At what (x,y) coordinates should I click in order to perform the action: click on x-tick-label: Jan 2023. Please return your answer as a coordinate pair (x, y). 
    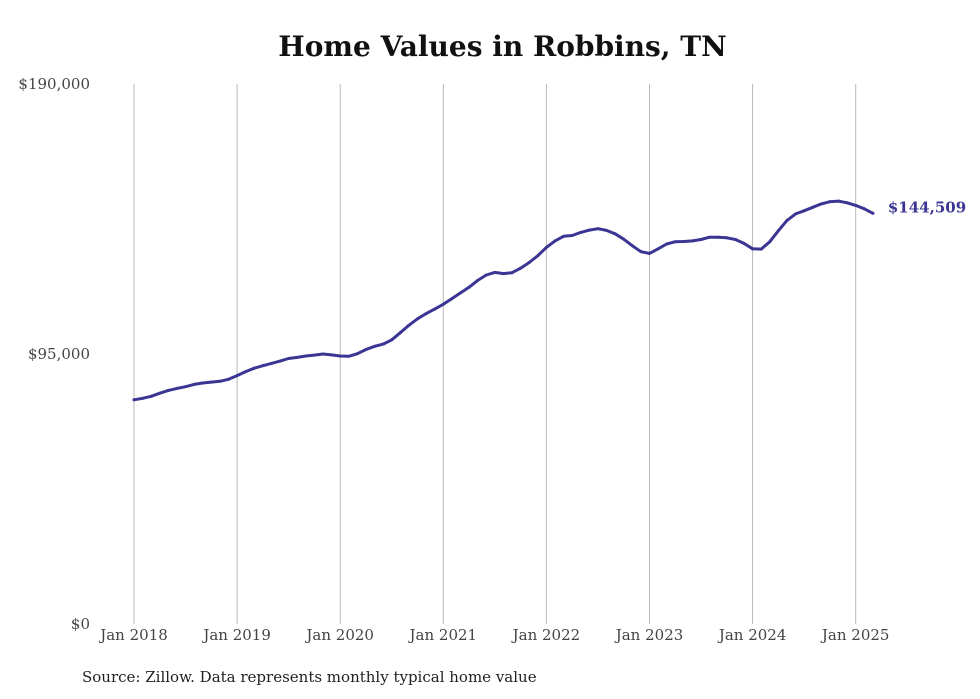
    Looking at the image, I should click on (649, 635).